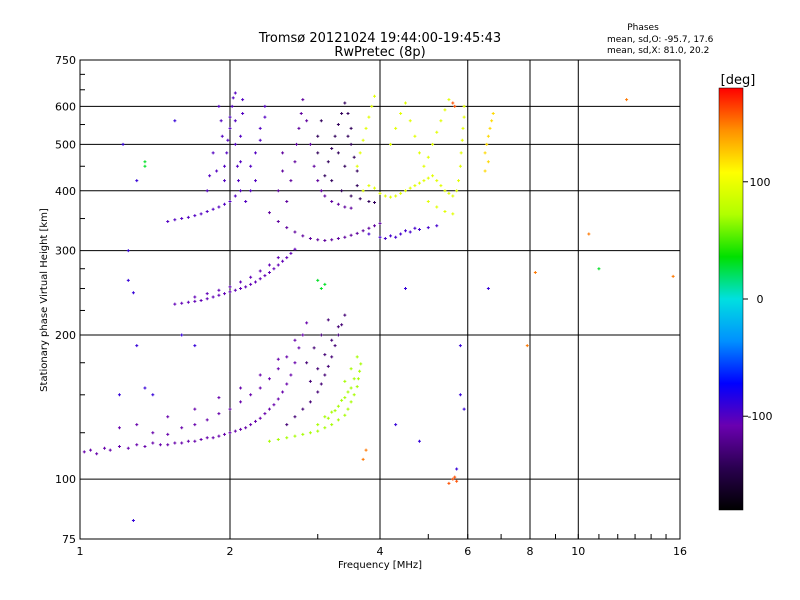 This screenshot has width=800, height=600. I want to click on x-tick-label: 16, so click(680, 551).